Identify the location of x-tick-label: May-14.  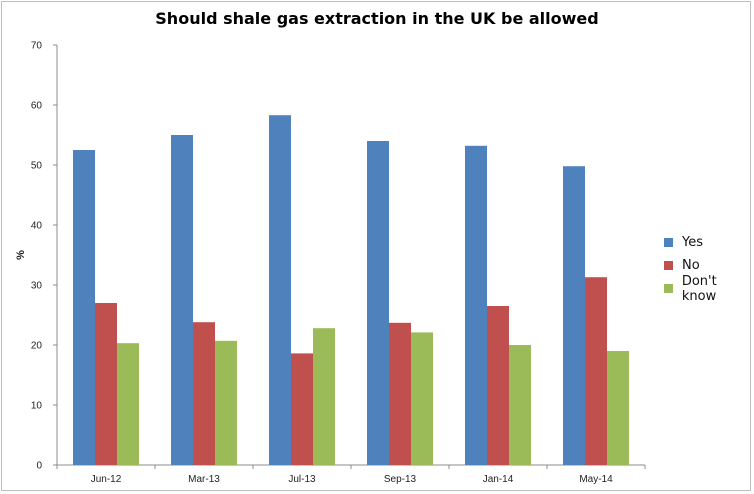
(596, 479).